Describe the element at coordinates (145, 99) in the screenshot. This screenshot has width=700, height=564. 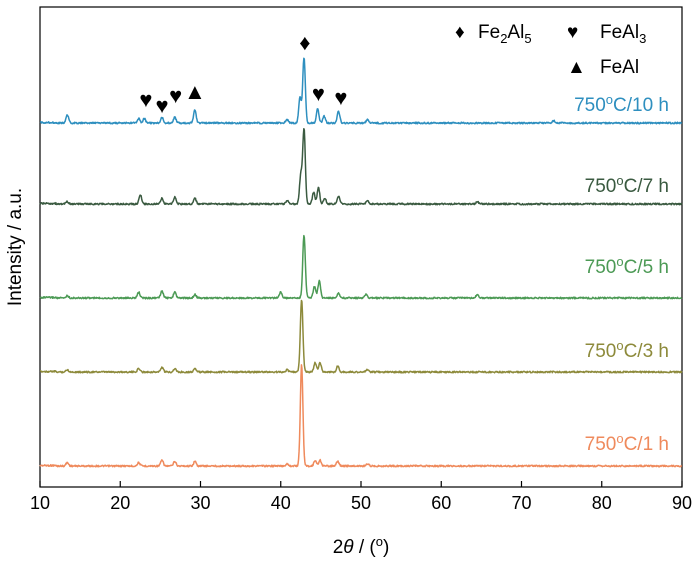
I see `marker-feal3-1: ♥` at that location.